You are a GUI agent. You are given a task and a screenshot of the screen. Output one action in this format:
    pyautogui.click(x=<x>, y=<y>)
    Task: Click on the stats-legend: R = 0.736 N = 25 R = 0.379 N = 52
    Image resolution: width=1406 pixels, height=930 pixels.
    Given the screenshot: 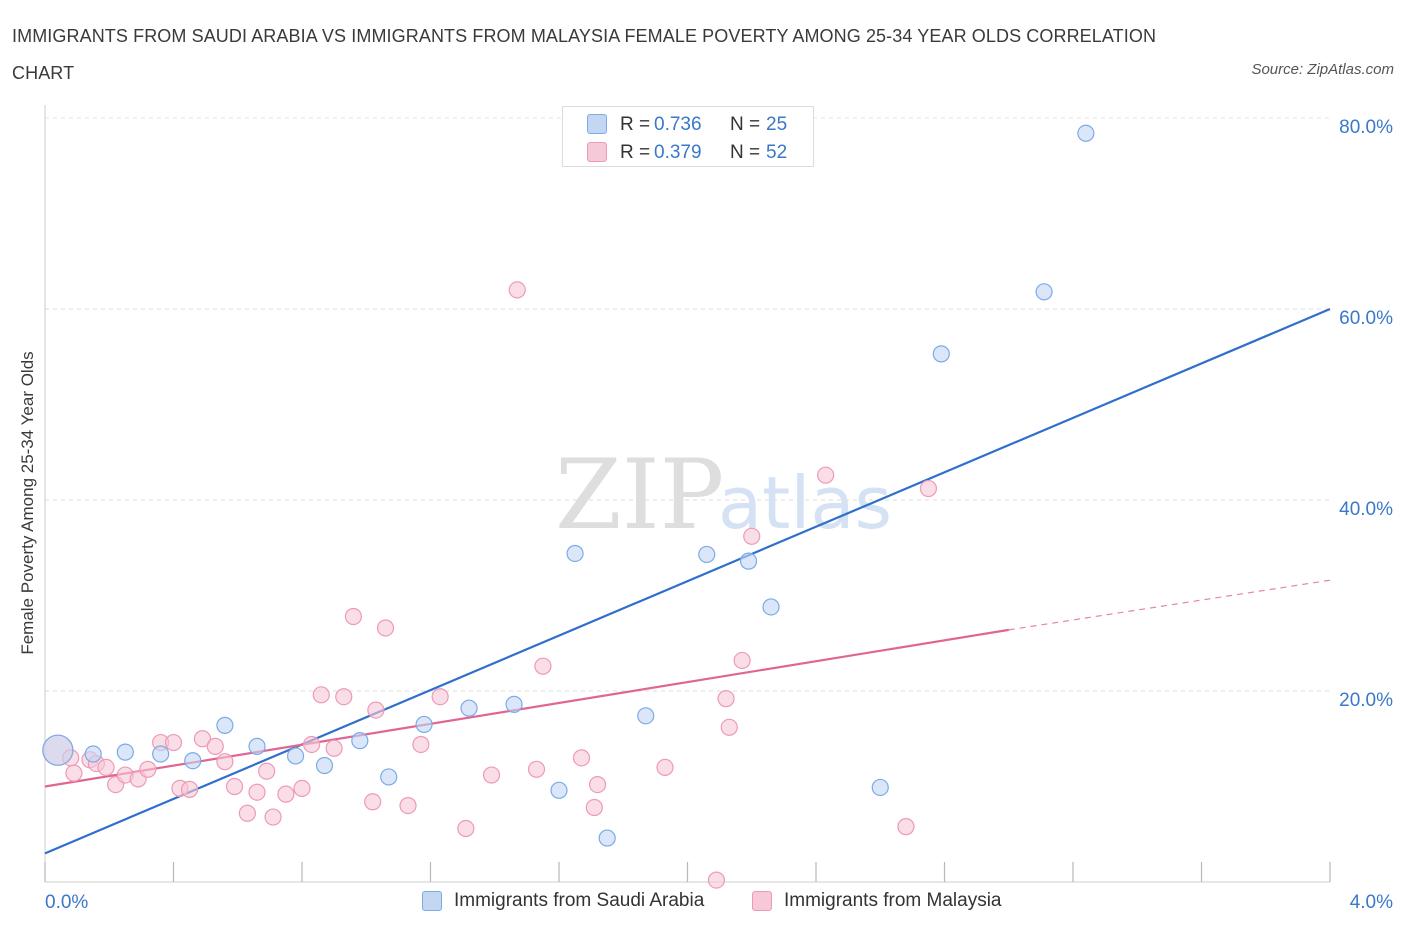 What is the action you would take?
    pyautogui.click(x=688, y=136)
    